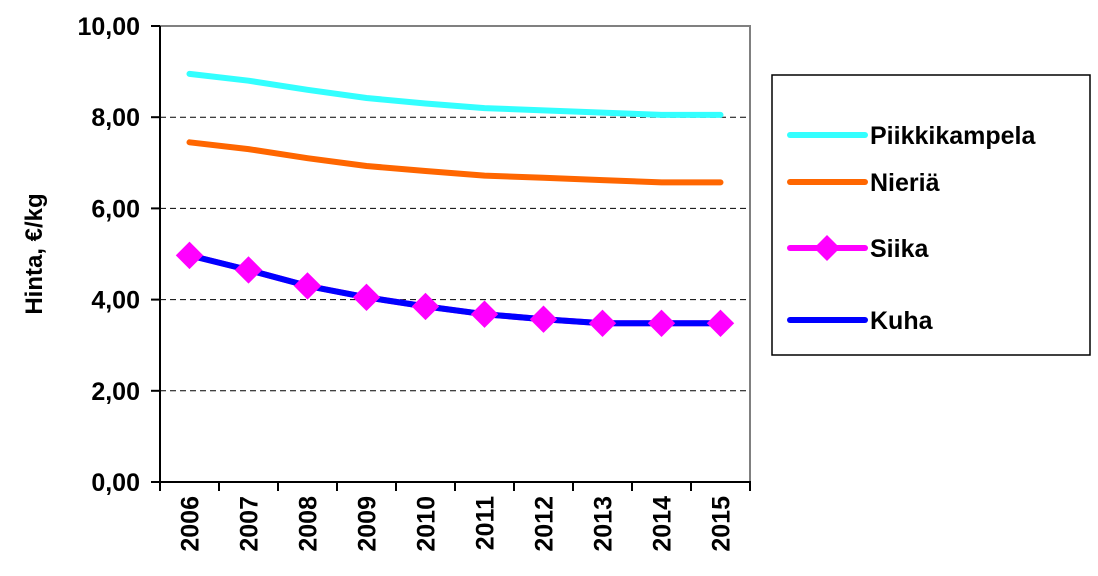  I want to click on series-markers, so click(455, 289).